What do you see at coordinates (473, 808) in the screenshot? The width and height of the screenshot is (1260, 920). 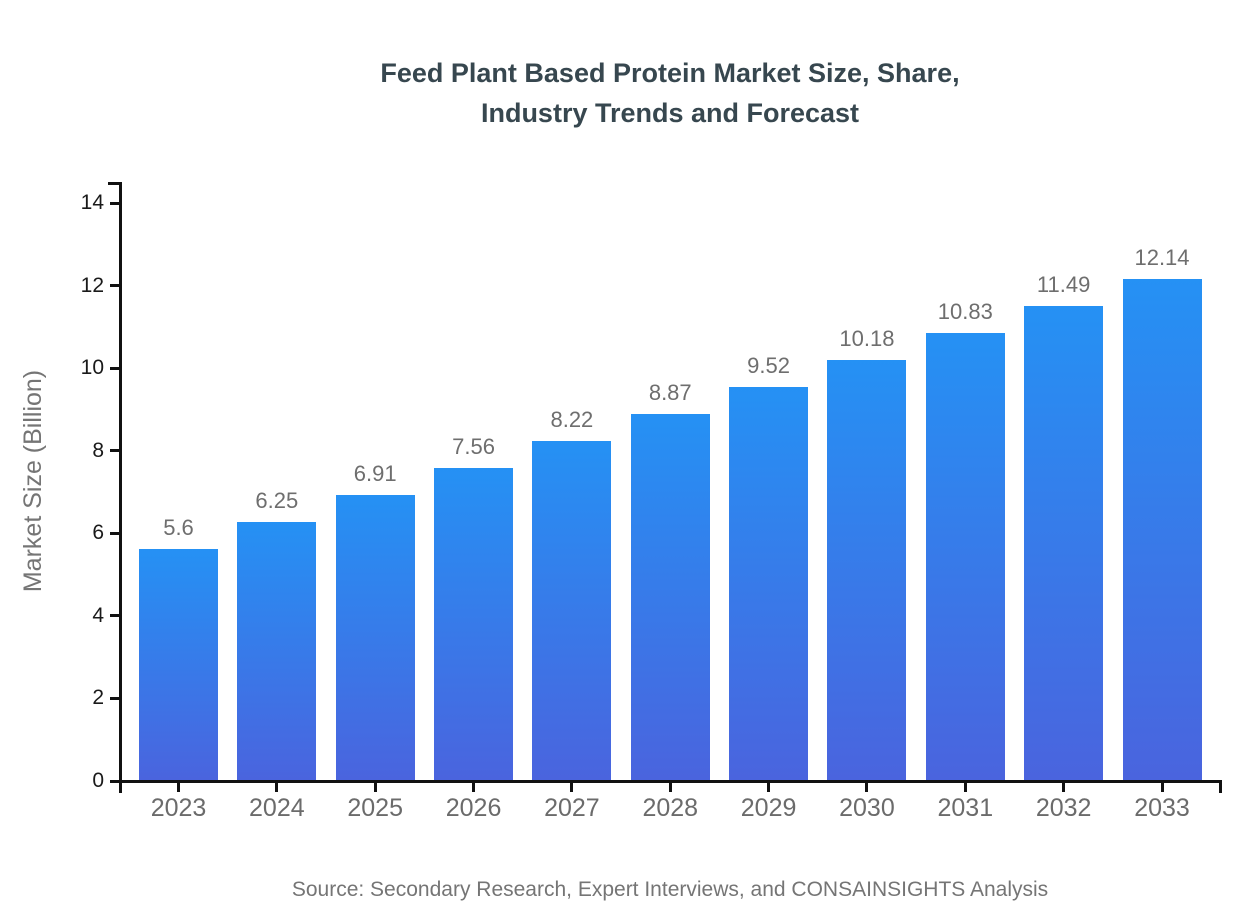 I see `x-tick-label: 2026` at bounding box center [473, 808].